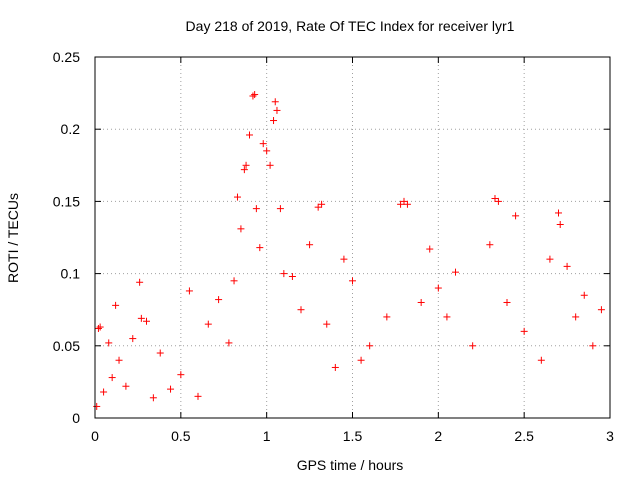 This screenshot has height=480, width=640. I want to click on x-tick-label: 1.5, so click(353, 436).